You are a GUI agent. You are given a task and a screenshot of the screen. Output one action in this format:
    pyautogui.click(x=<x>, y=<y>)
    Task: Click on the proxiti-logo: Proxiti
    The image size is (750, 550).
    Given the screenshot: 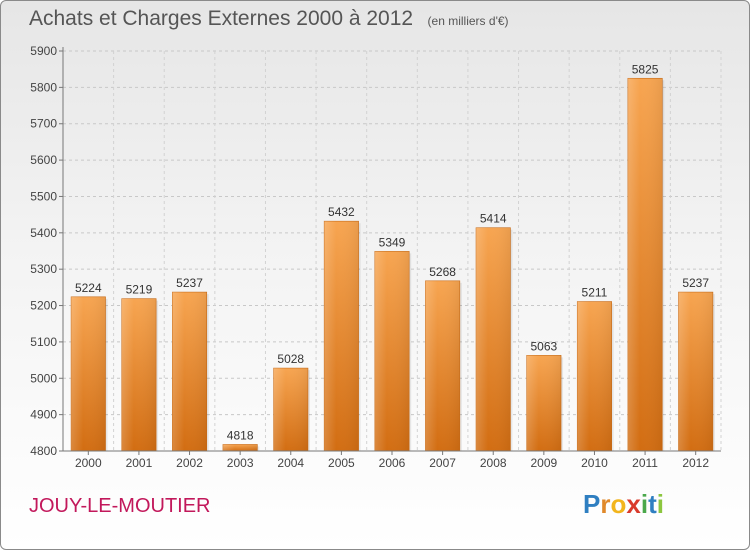 What is the action you would take?
    pyautogui.click(x=623, y=504)
    